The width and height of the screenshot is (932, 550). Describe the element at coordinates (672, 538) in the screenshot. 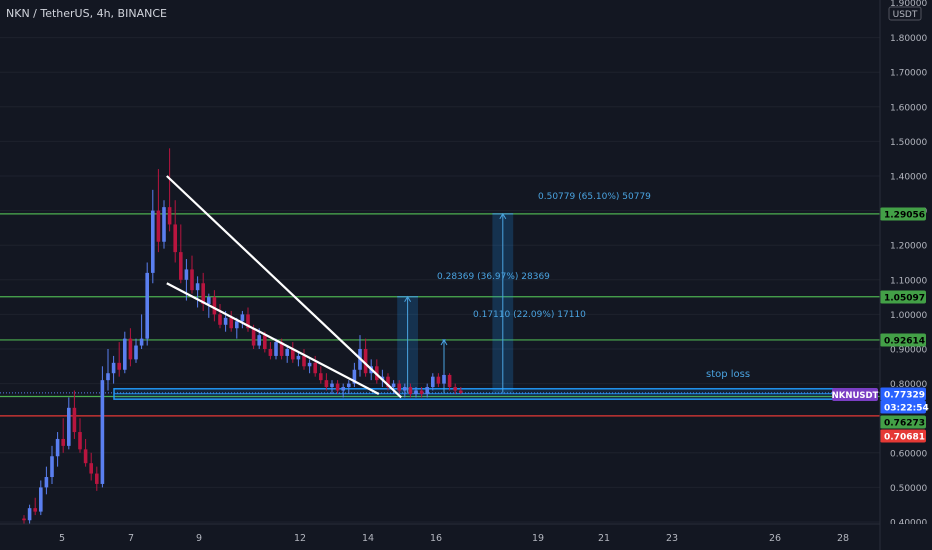

I see `time-tick-label: 23` at that location.